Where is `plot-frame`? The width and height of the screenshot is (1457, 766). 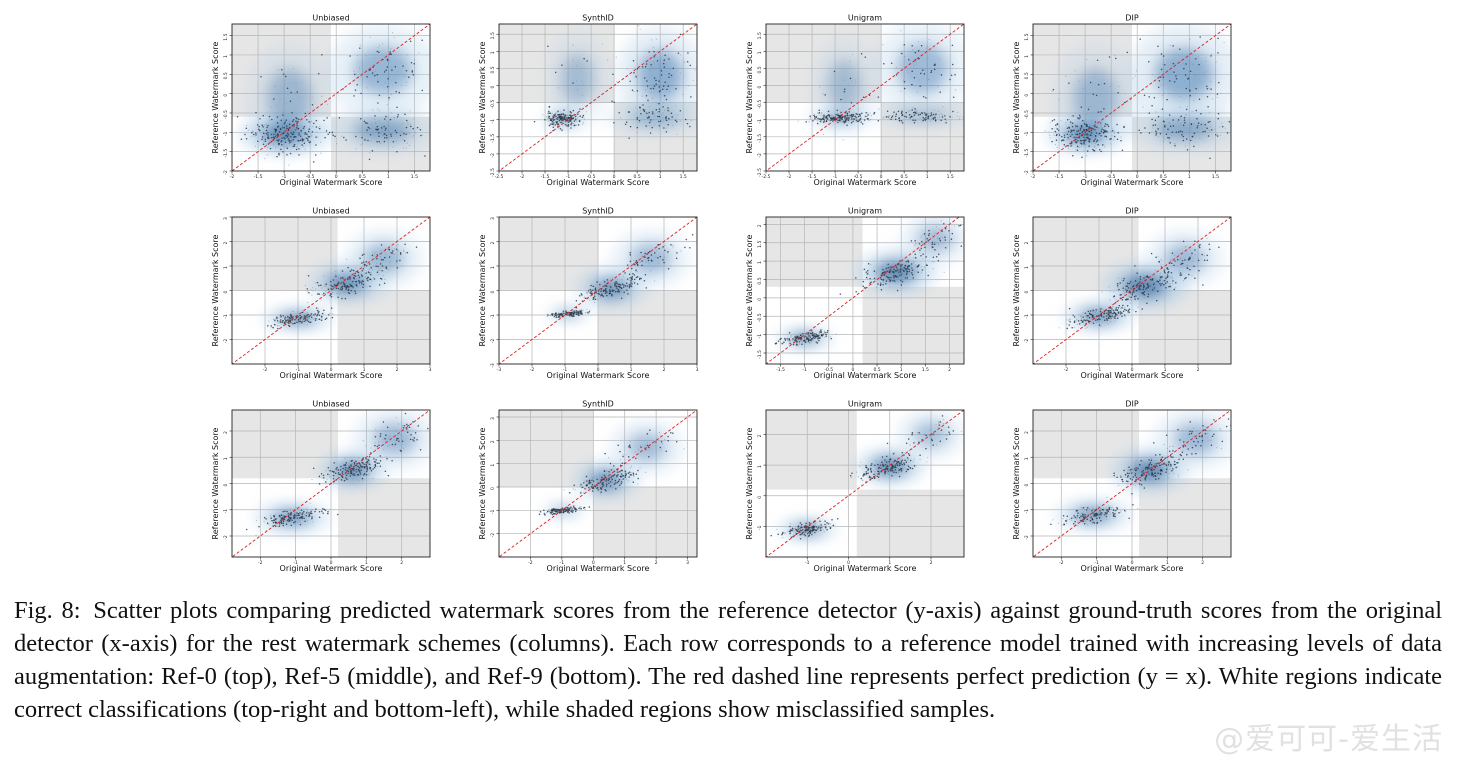 plot-frame is located at coordinates (598, 97).